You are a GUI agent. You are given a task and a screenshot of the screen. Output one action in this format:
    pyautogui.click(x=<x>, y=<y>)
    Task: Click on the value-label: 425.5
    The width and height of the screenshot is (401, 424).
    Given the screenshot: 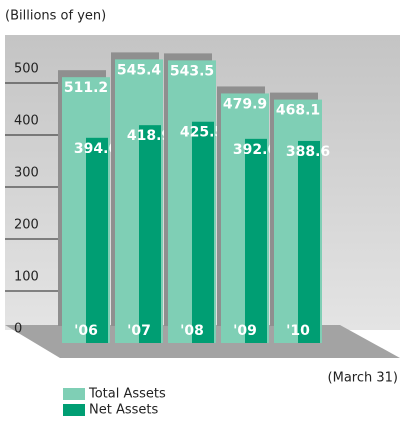 What is the action you would take?
    pyautogui.click(x=202, y=133)
    